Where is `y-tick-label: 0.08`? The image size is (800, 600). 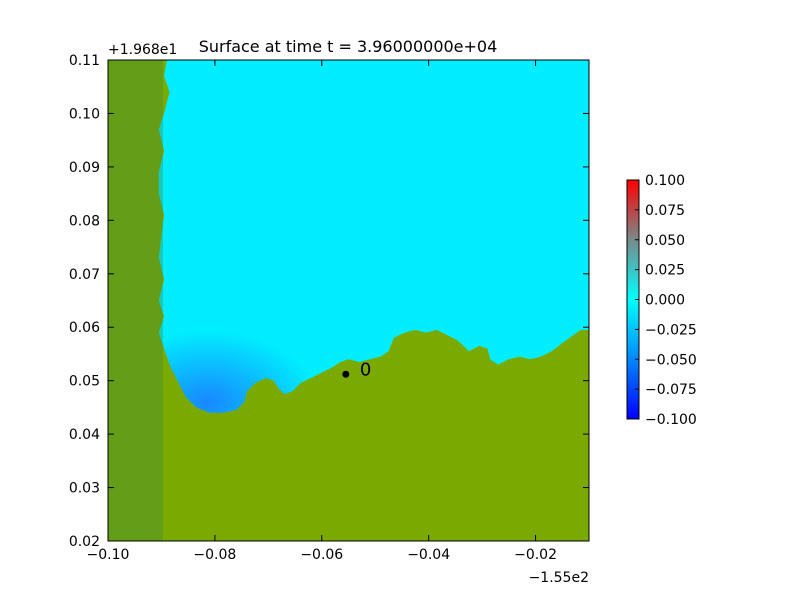 y-tick-label: 0.08 is located at coordinates (84, 221).